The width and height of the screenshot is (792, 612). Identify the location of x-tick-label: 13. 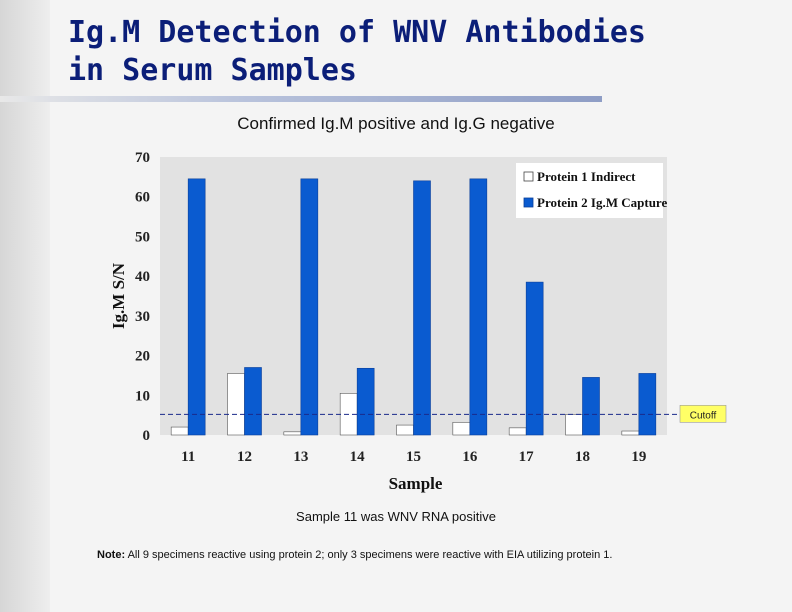
(300, 457).